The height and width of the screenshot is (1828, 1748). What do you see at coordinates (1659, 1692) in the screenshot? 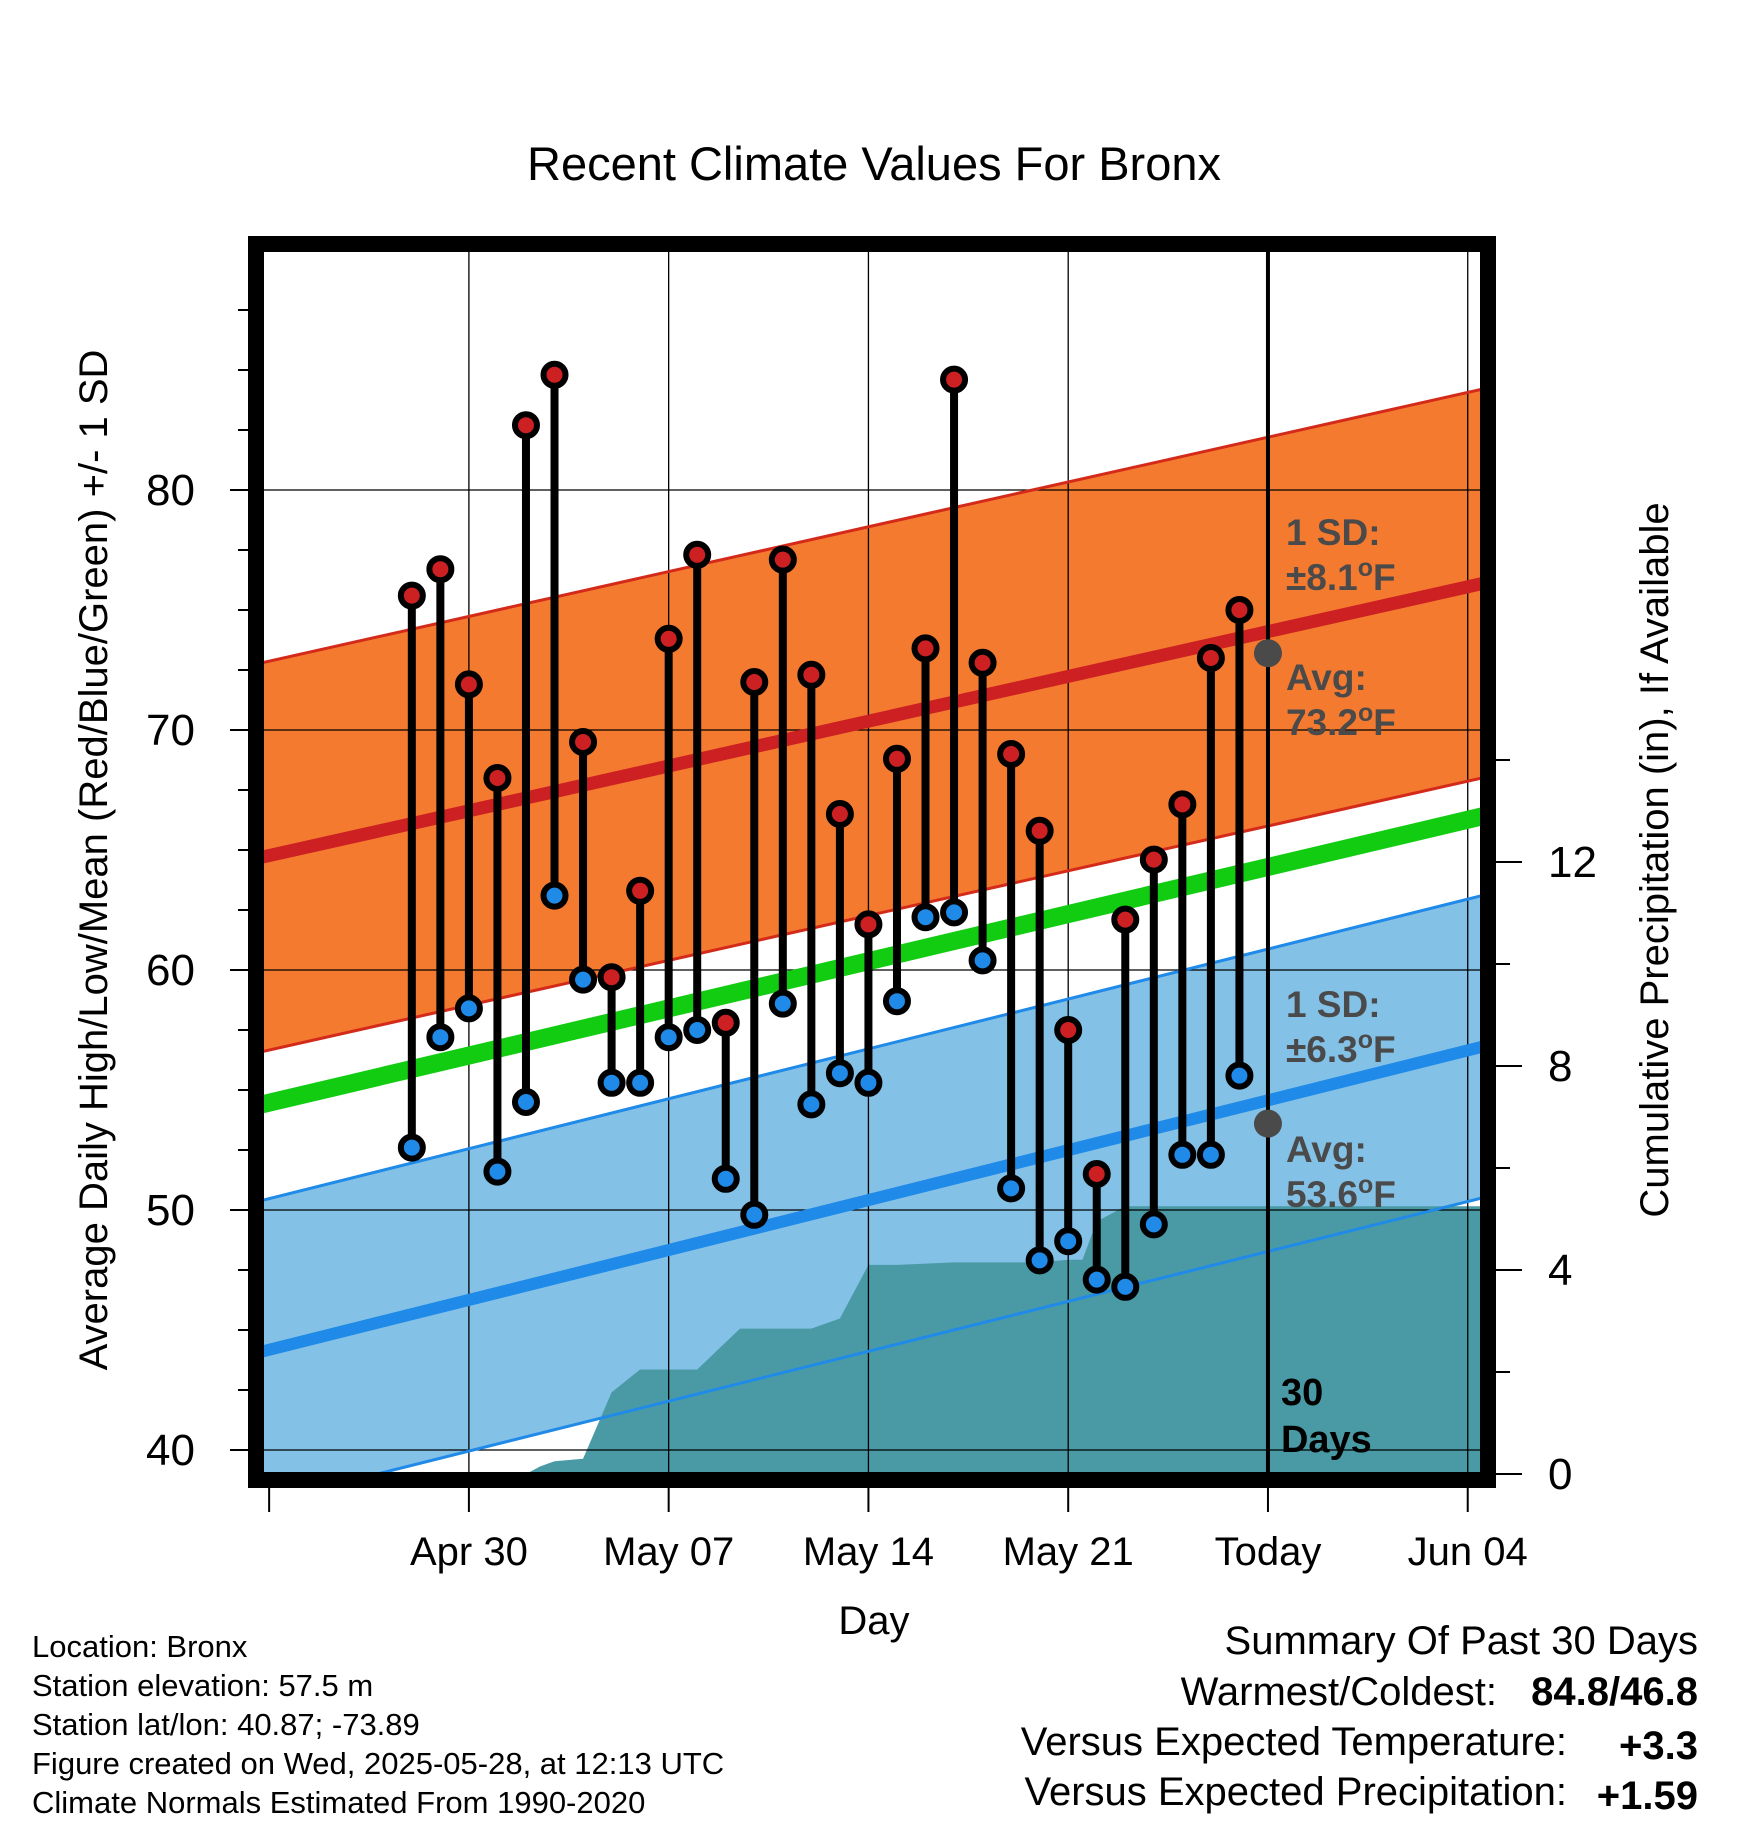
I see `summary-coldest-value: 46.8` at bounding box center [1659, 1692].